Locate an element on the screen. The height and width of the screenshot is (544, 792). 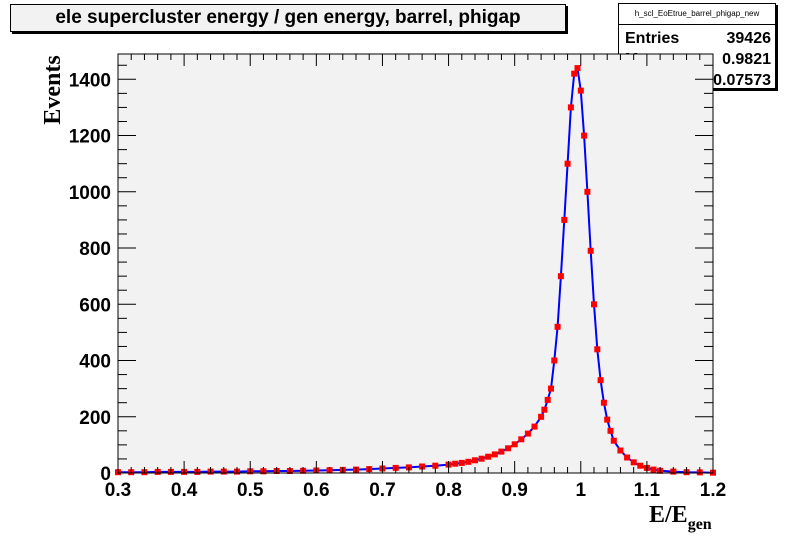
y-tick-label: 800 is located at coordinates (95, 249).